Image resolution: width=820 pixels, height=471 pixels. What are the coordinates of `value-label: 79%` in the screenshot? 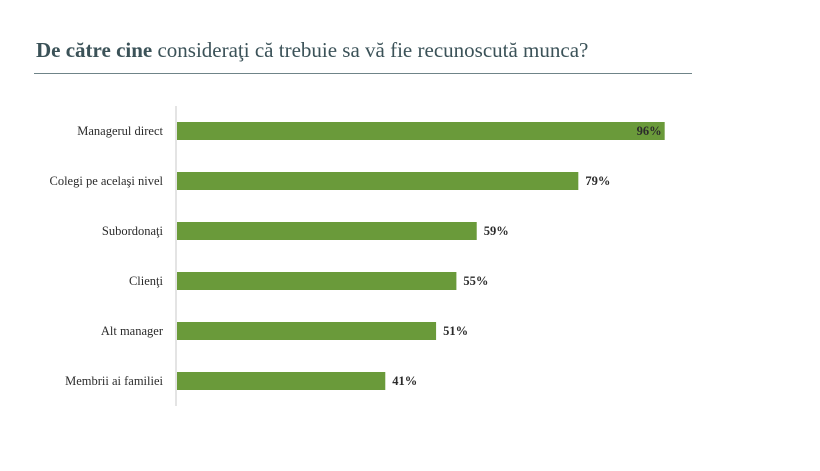 It's located at (597, 181).